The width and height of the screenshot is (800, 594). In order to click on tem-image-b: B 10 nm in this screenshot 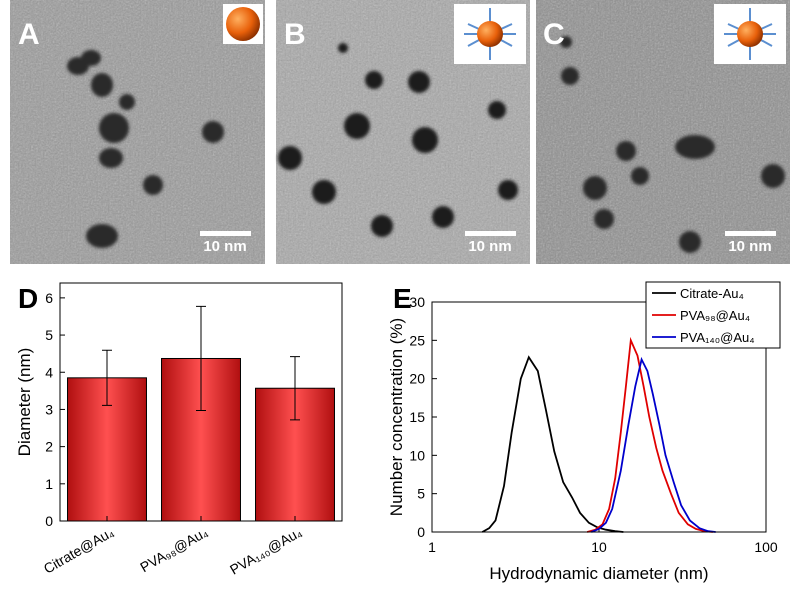, I will do `click(403, 132)`.